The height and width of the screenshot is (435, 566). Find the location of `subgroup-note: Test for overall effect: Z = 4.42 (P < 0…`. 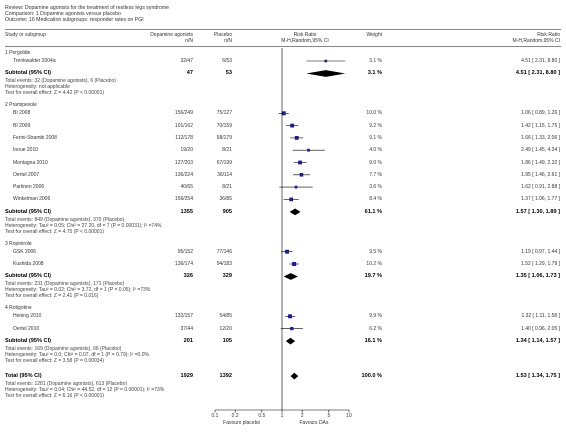

subgroup-note: Test for overall effect: Z = 4.42 (P < 0… is located at coordinates (55, 93).